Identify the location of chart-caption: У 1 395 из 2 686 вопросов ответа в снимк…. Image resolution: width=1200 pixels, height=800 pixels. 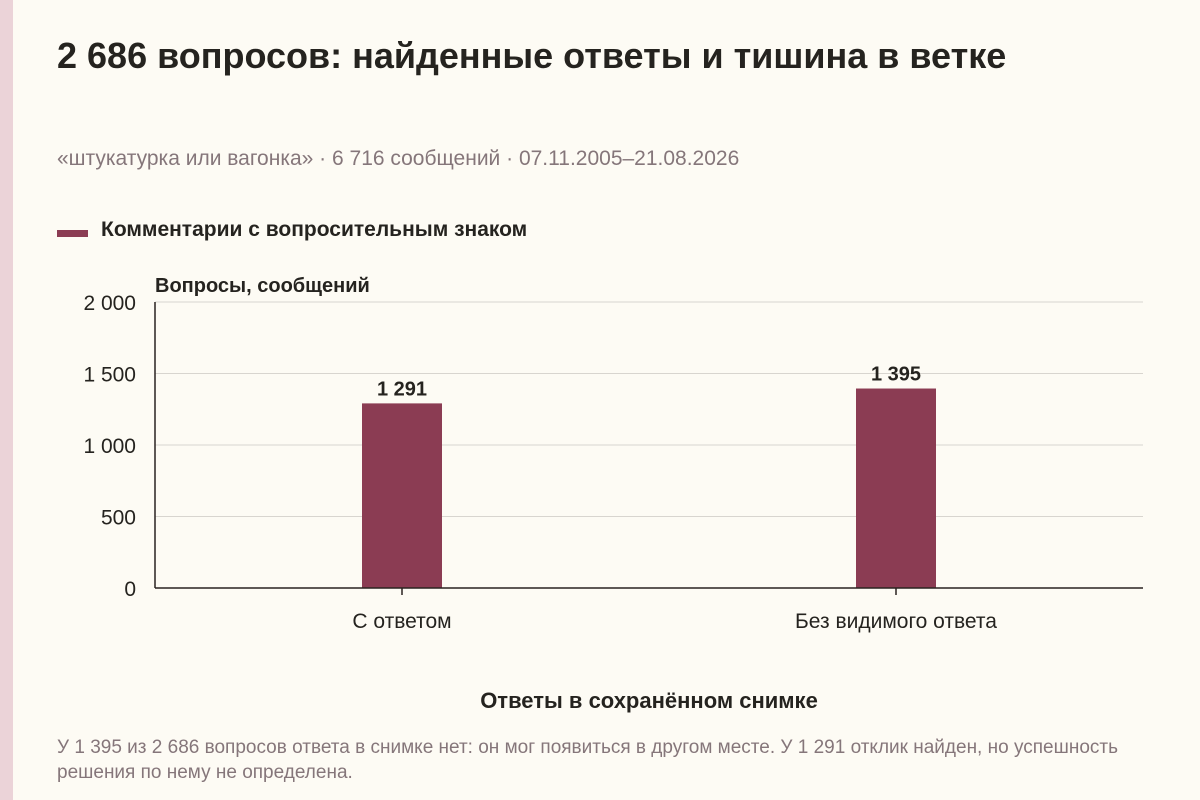
(588, 760).